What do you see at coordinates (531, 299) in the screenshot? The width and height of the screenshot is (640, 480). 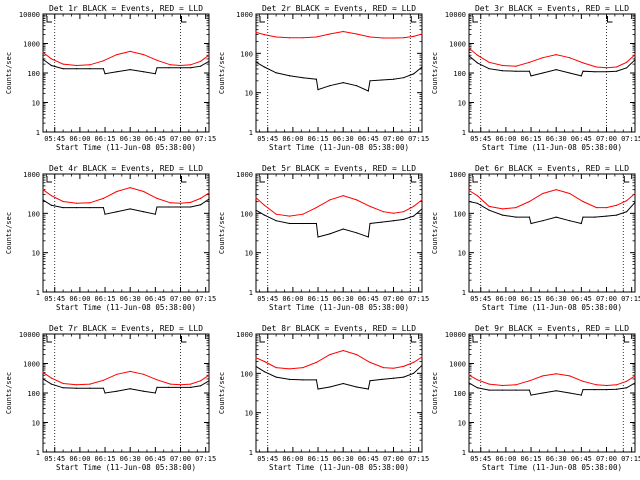 I see `x-tick-label: 06:15` at bounding box center [531, 299].